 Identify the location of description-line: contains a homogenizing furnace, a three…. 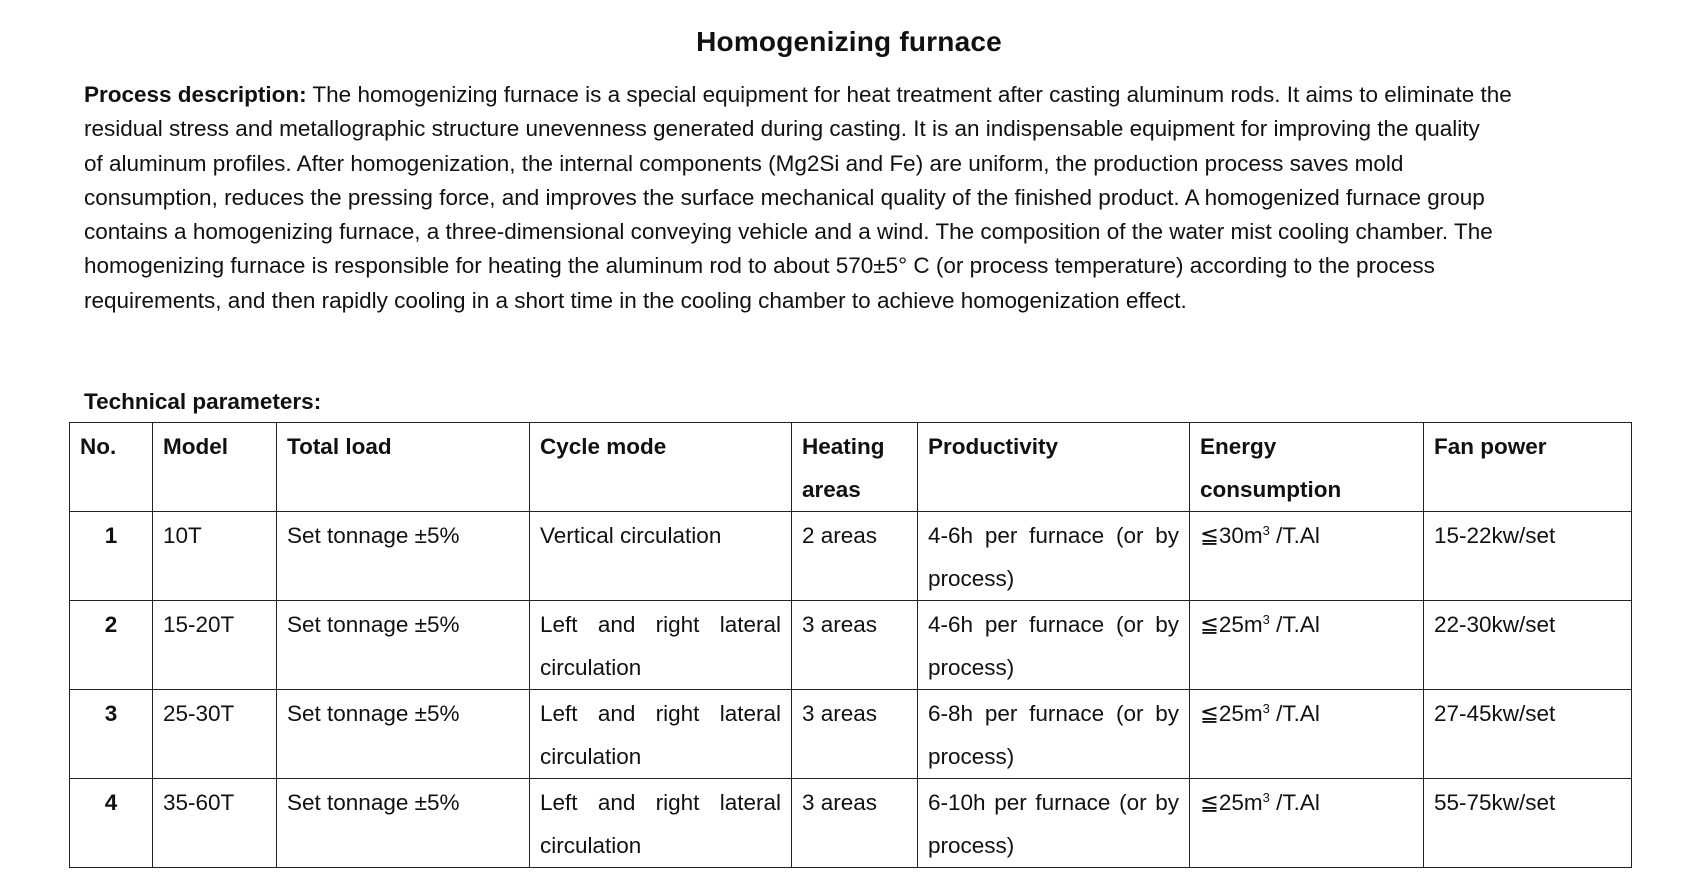
(788, 232).